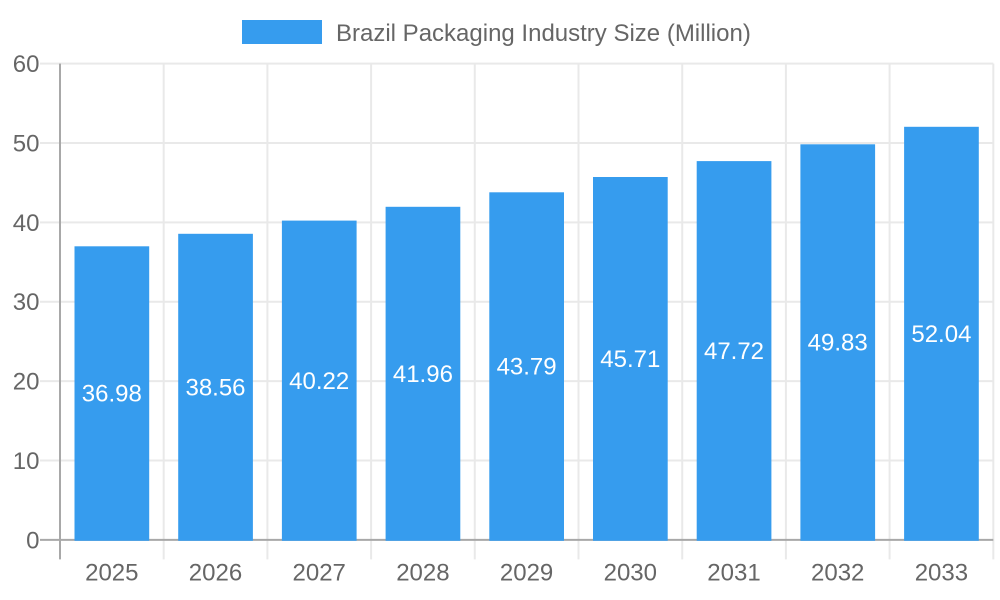 The image size is (1000, 600). Describe the element at coordinates (215, 387) in the screenshot. I see `svg-text: 38.56` at that location.